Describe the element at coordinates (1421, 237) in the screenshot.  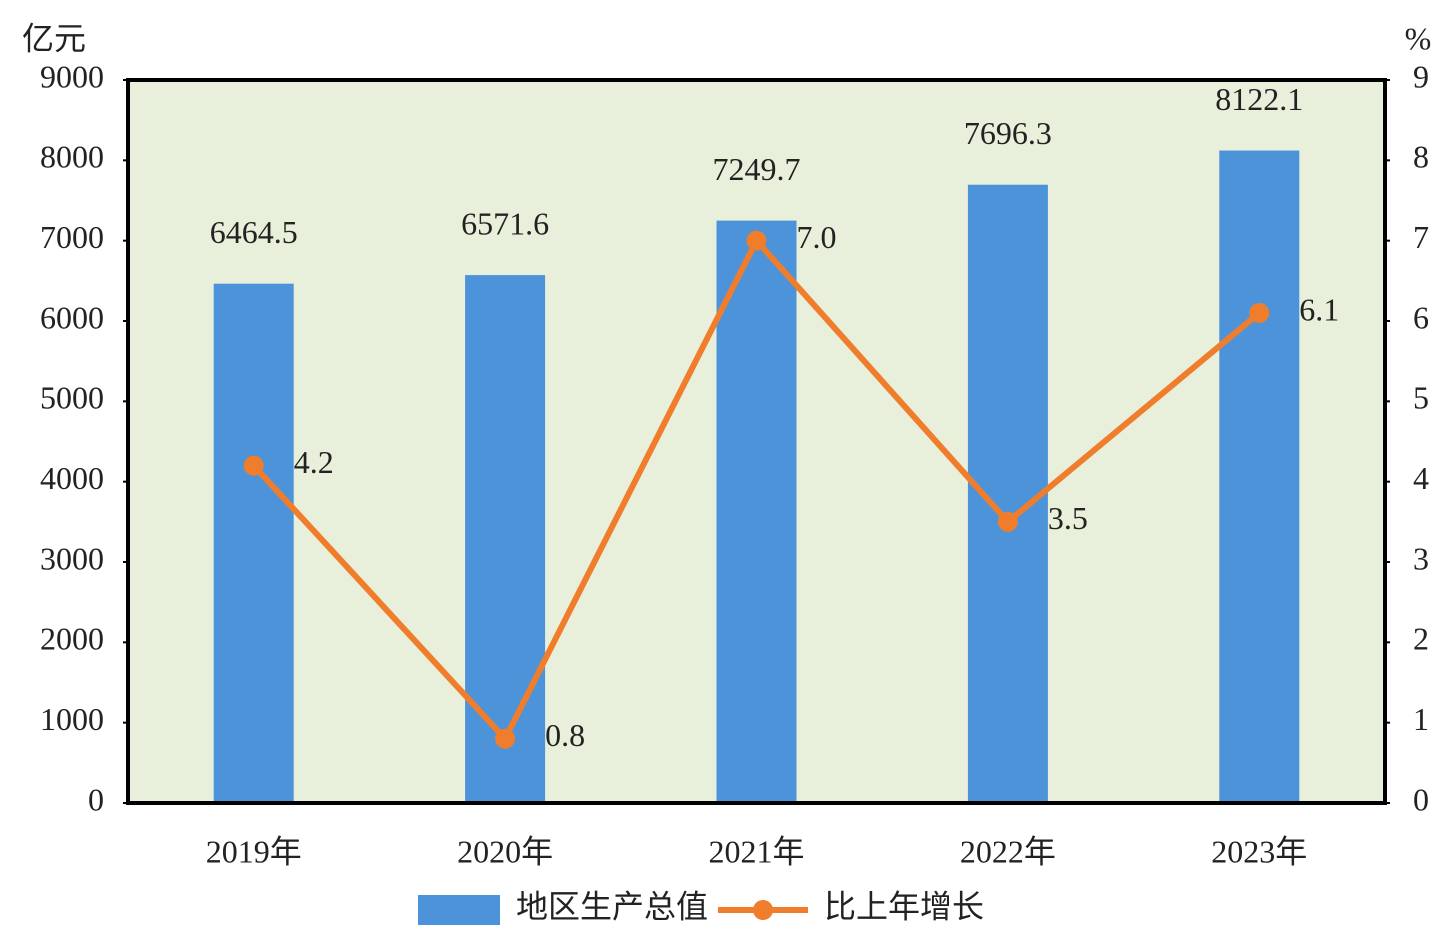
I see `y2-tick-label: 7` at that location.